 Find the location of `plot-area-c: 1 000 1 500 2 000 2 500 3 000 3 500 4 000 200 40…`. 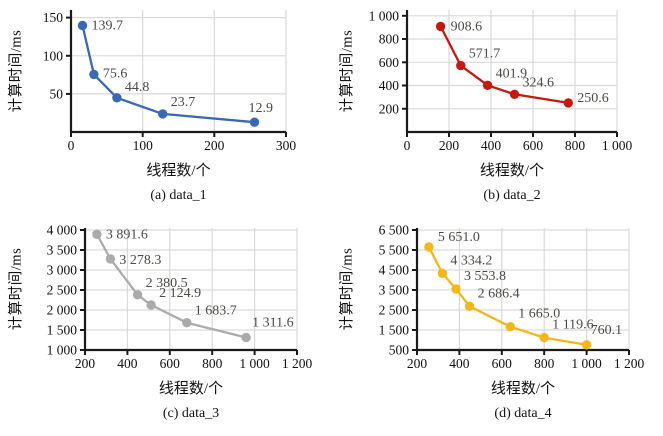

plot-area-c: 1 000 1 500 2 000 2 500 3 000 3 500 4 000 200 40… is located at coordinates (180, 297).